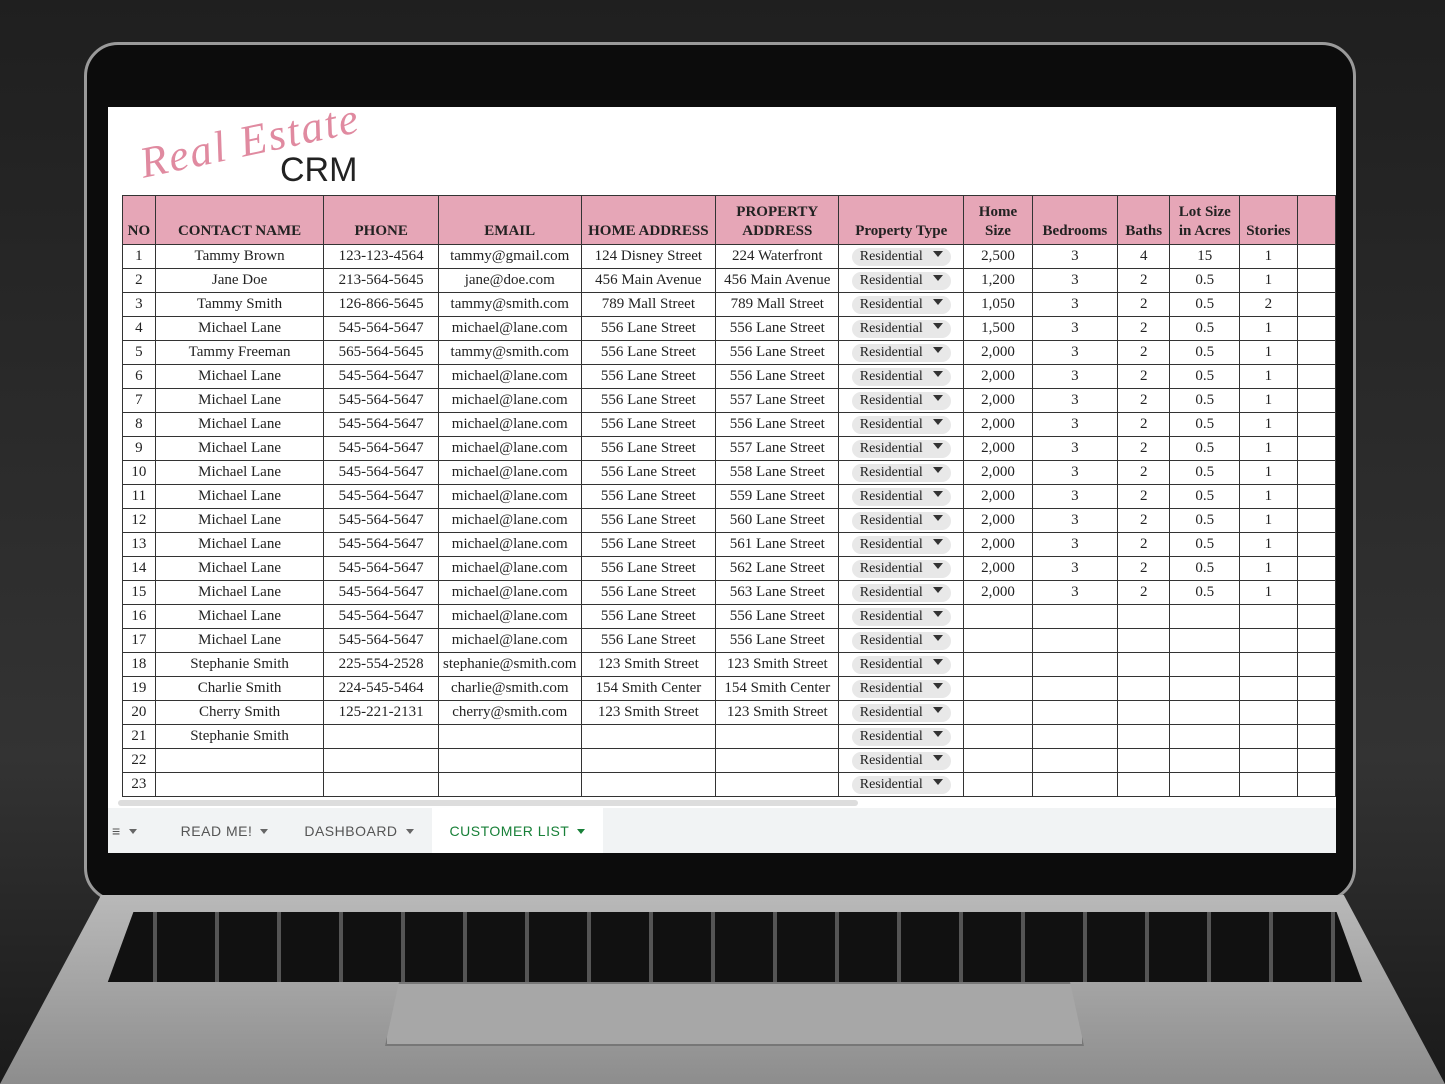 The height and width of the screenshot is (1084, 1445). What do you see at coordinates (648, 304) in the screenshot?
I see `table-cell: 789 Mall Street` at bounding box center [648, 304].